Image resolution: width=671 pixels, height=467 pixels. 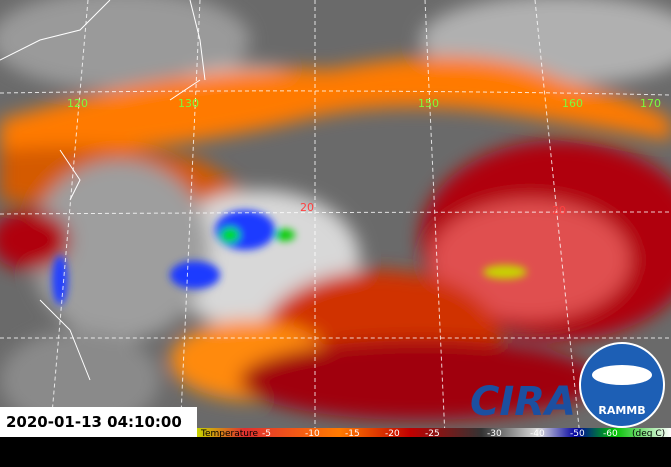 I want to click on longitude-label: 150, so click(x=428, y=103).